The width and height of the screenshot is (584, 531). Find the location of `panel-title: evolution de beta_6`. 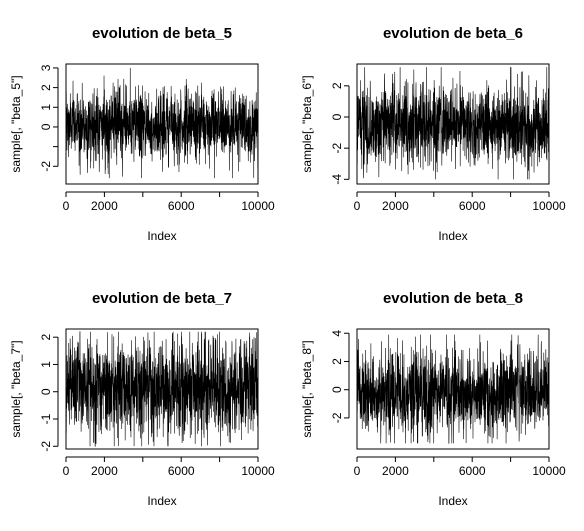

panel-title: evolution de beta_6 is located at coordinates (453, 33).